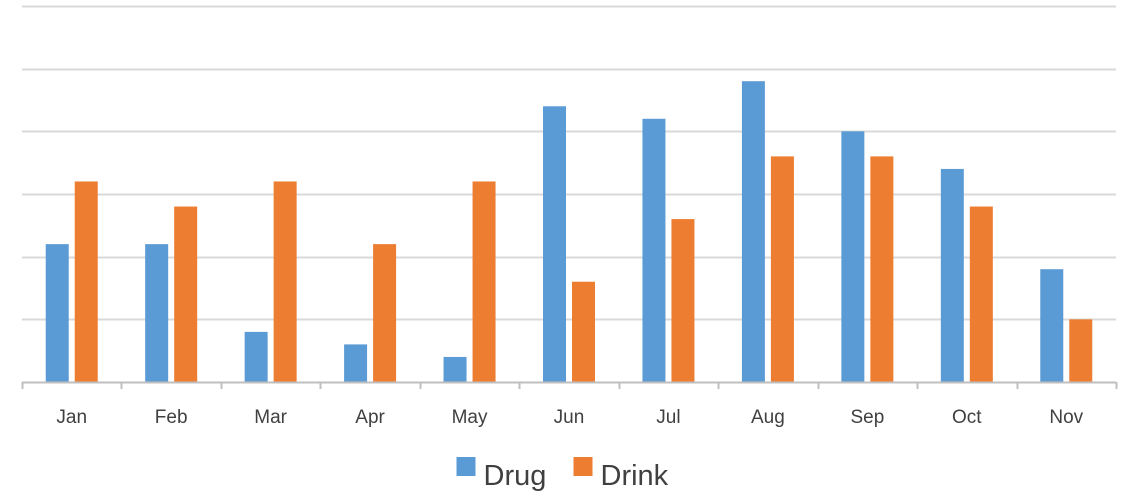 The width and height of the screenshot is (1133, 501). Describe the element at coordinates (753, 231) in the screenshot. I see `bar-drug-aug` at that location.